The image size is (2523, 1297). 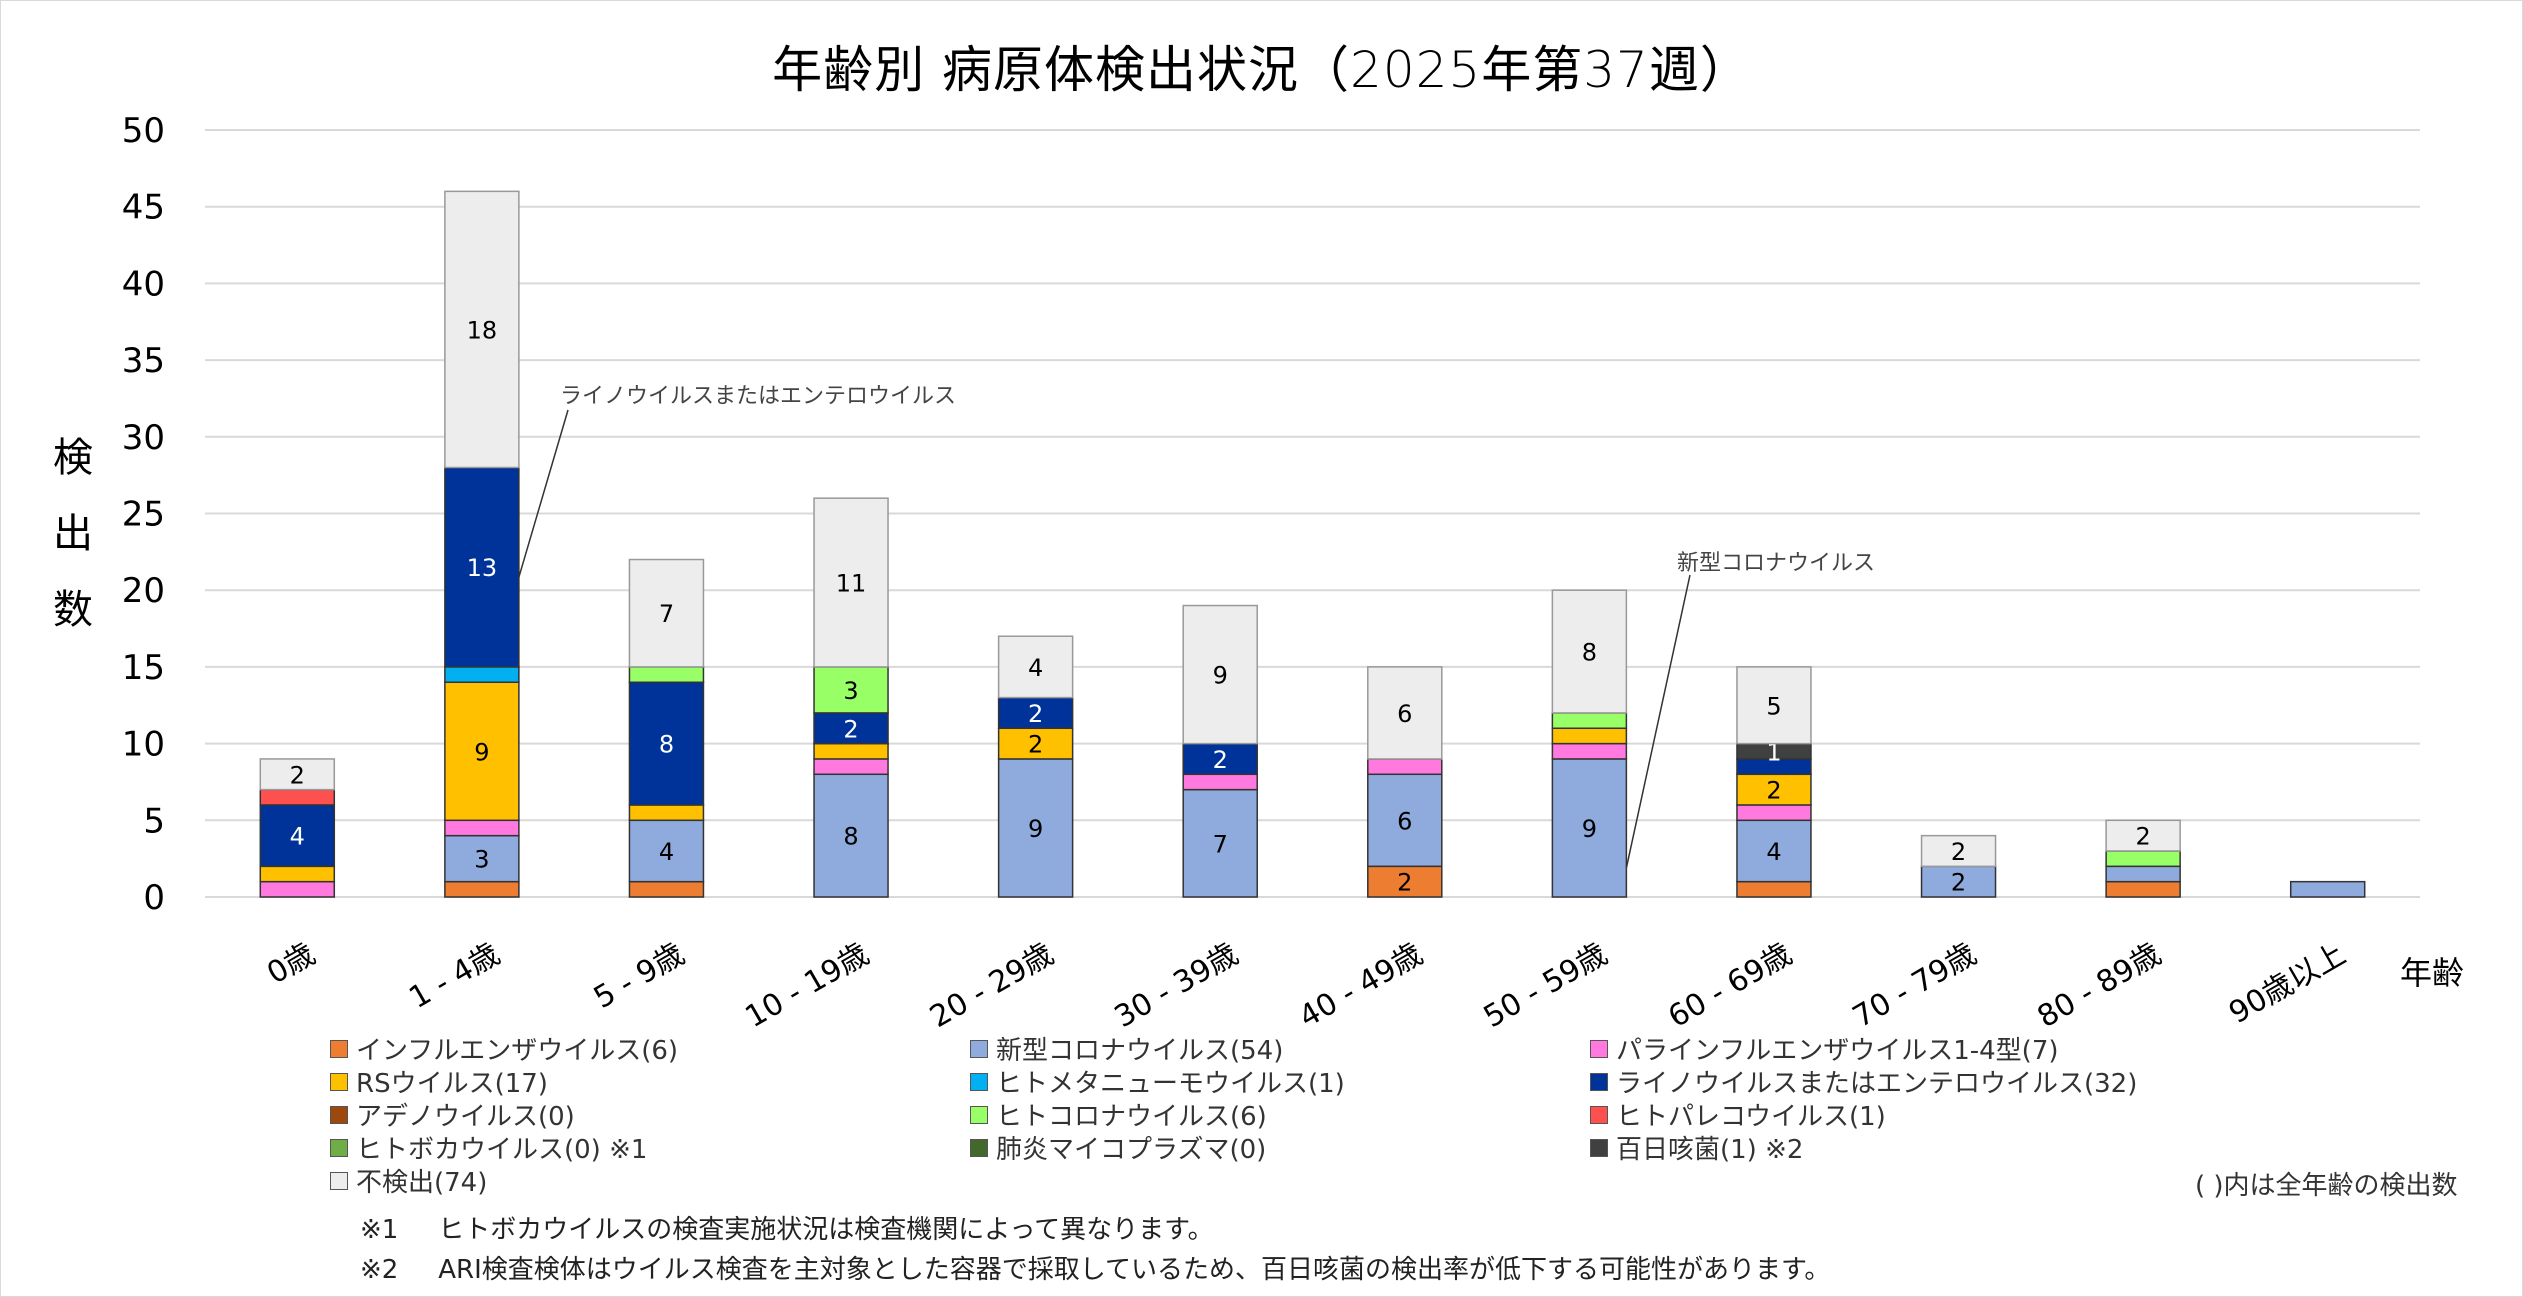 I want to click on legend-item: 新型コロナウイルス(54), so click(x=1126, y=1048).